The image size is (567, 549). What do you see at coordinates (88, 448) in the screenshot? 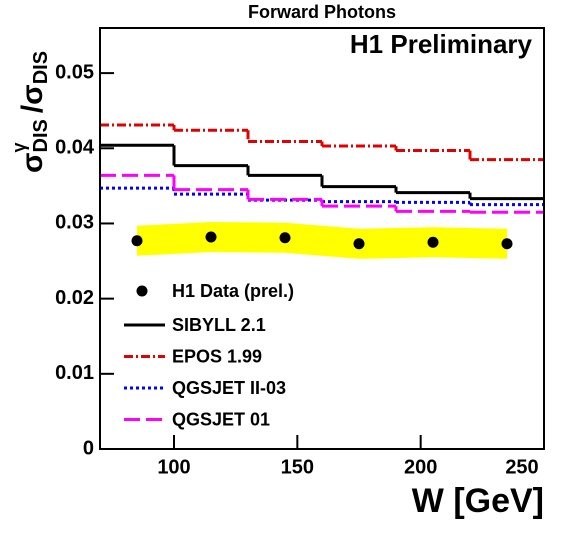
I see `y-tick-label: 0` at bounding box center [88, 448].